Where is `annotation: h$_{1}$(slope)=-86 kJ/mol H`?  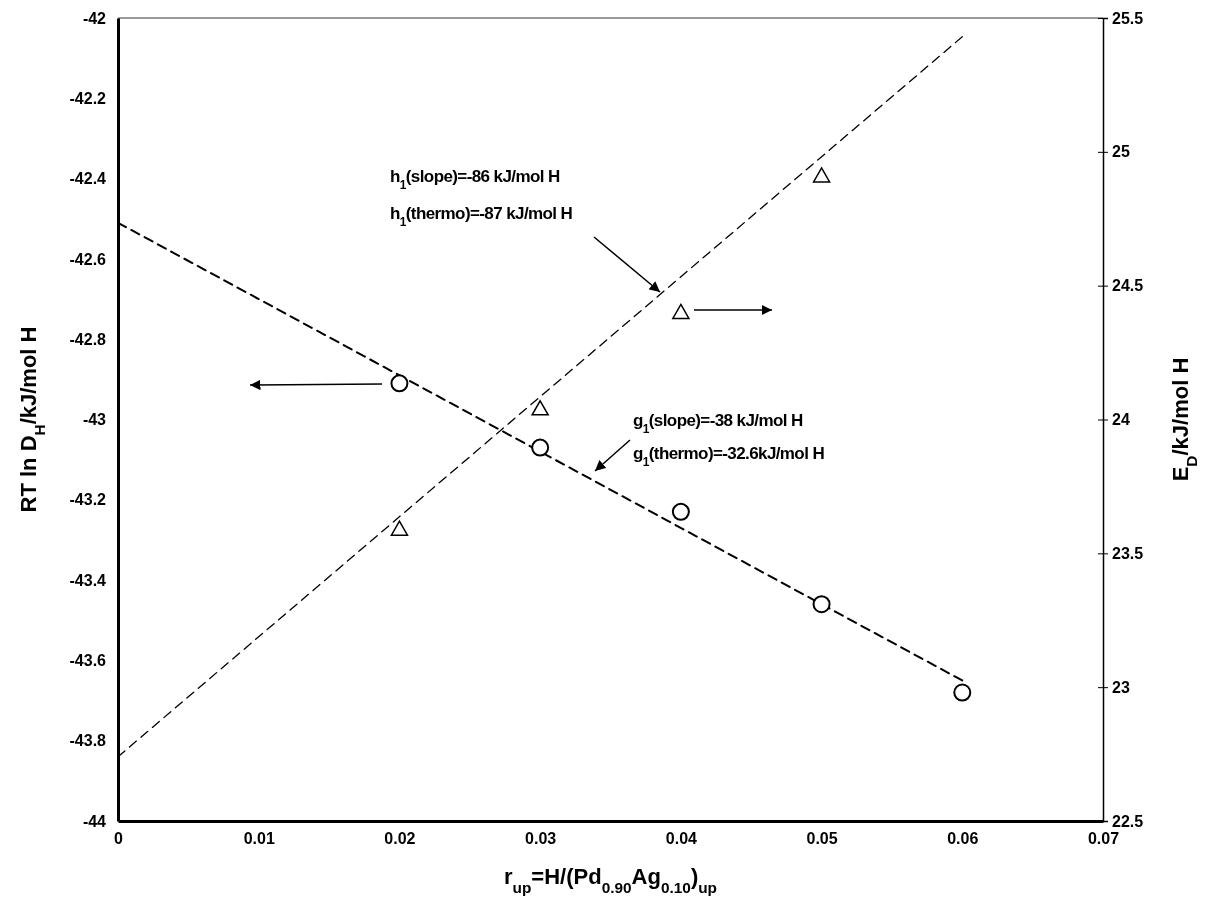 annotation: h$_{1}$(slope)=-86 kJ/mol H is located at coordinates (475, 179).